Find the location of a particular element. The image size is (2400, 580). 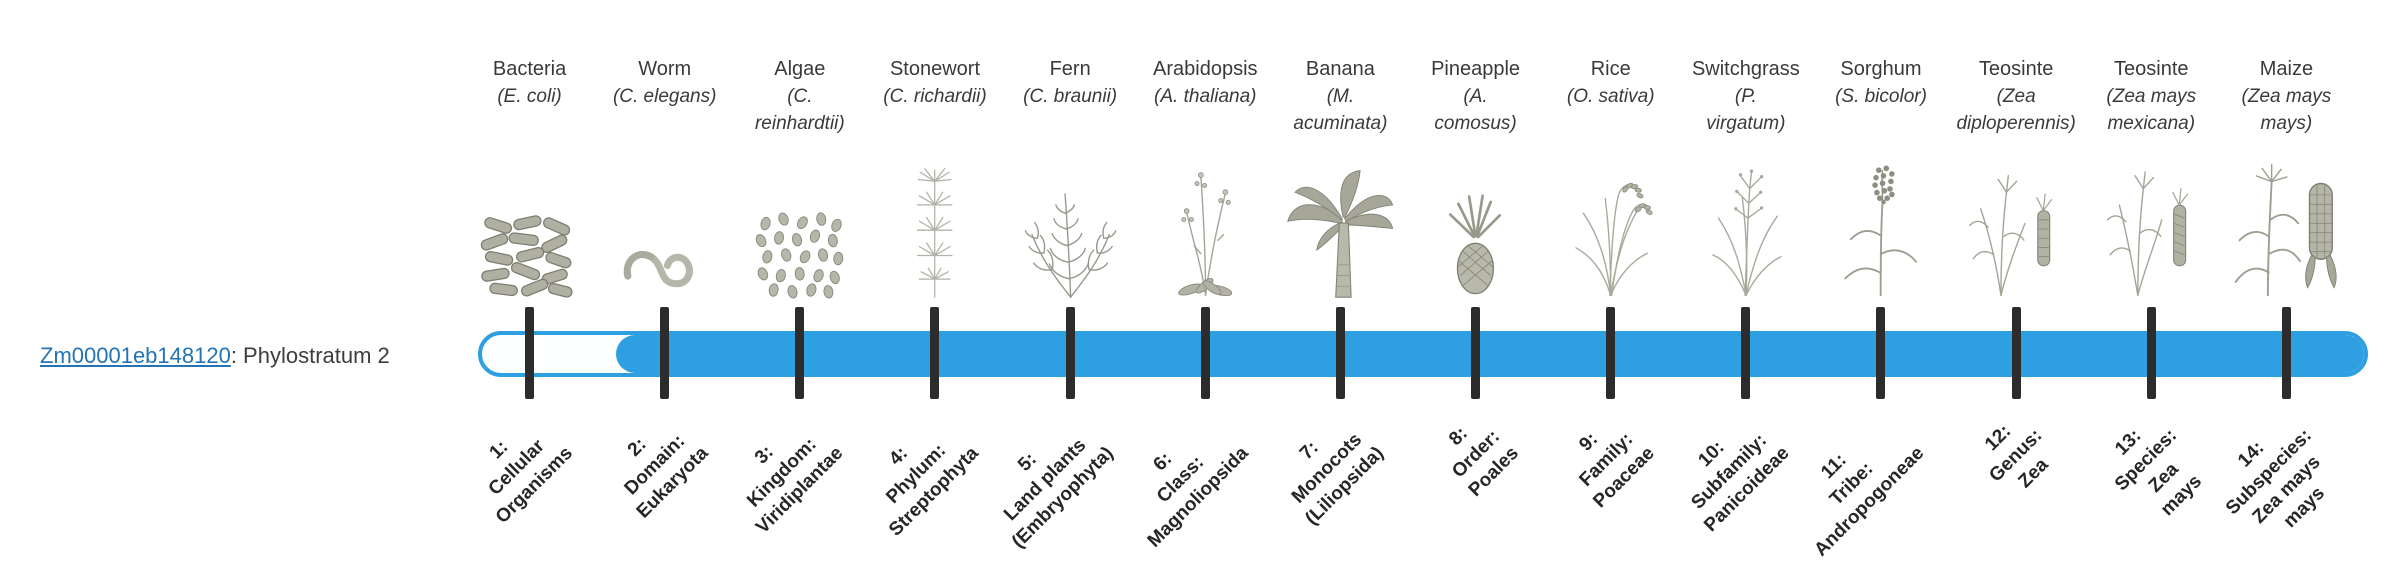

phylostrata-bar-track is located at coordinates (1423, 354).